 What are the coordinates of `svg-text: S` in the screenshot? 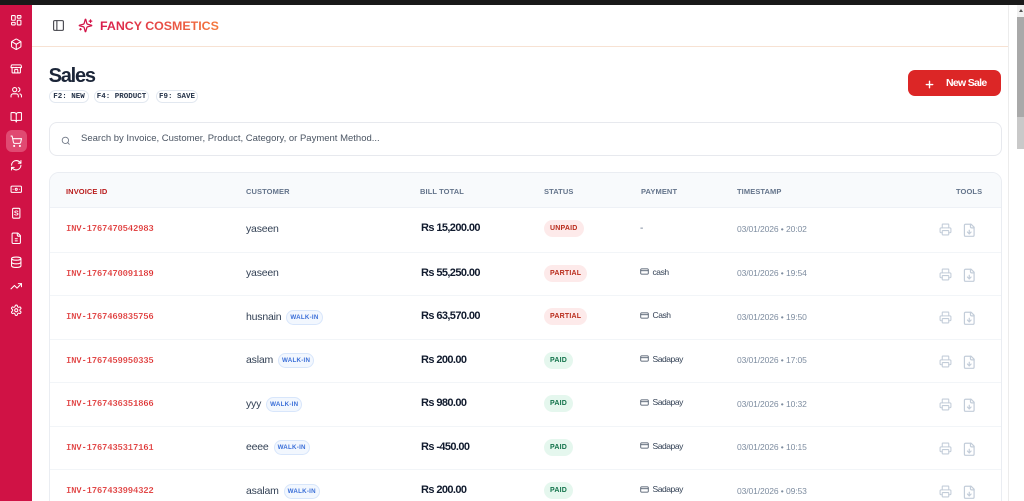 It's located at (16, 213).